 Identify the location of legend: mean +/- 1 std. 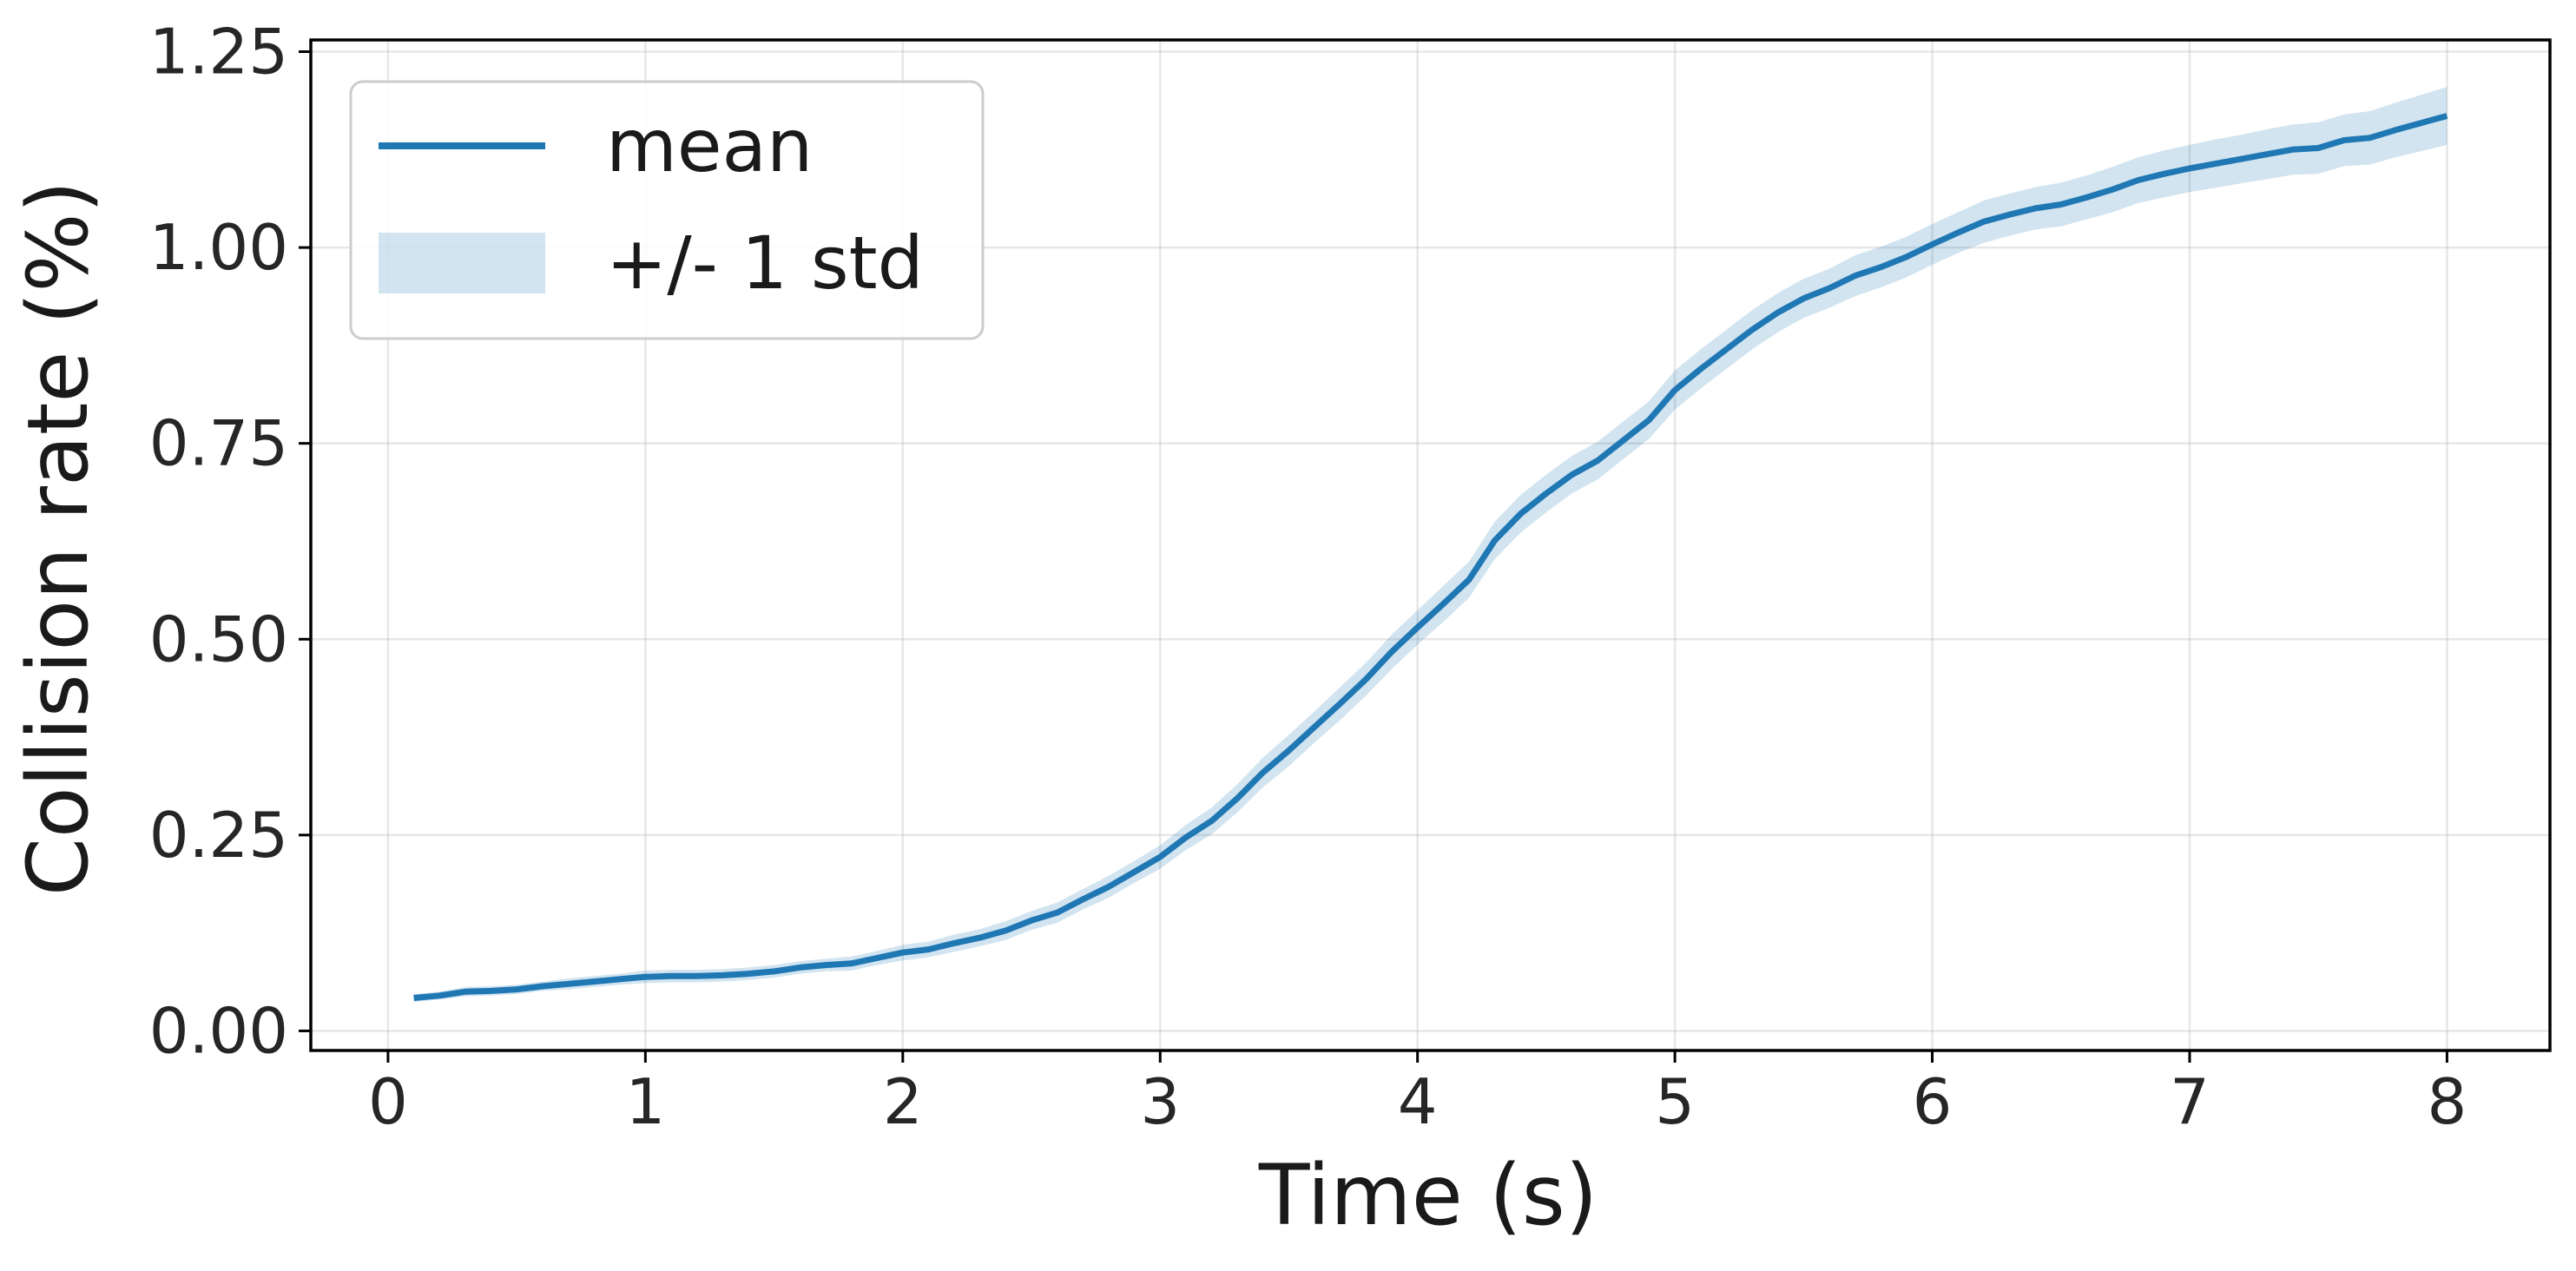
(667, 210).